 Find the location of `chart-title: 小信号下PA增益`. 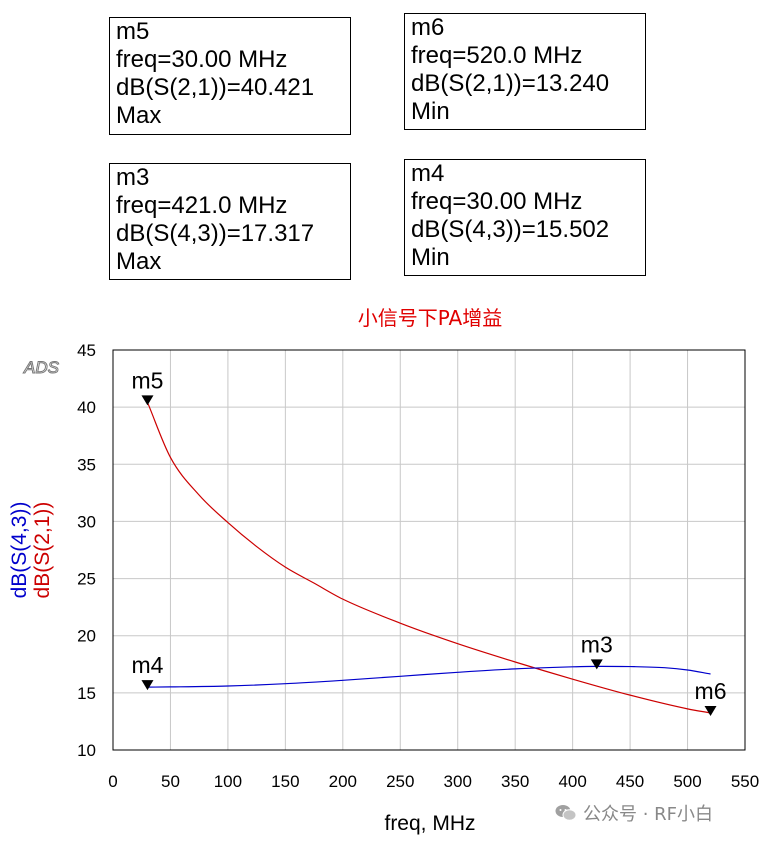

chart-title: 小信号下PA增益 is located at coordinates (430, 318).